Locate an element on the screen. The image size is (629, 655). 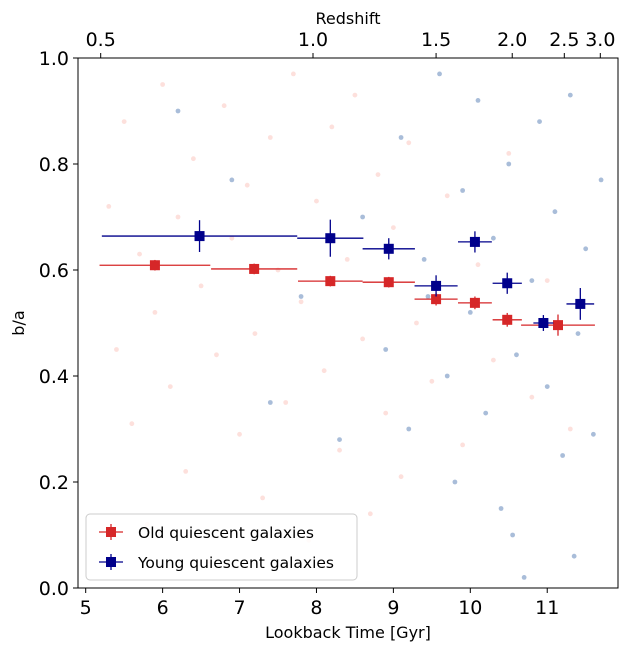
legend-marker is located at coordinates (111, 532).